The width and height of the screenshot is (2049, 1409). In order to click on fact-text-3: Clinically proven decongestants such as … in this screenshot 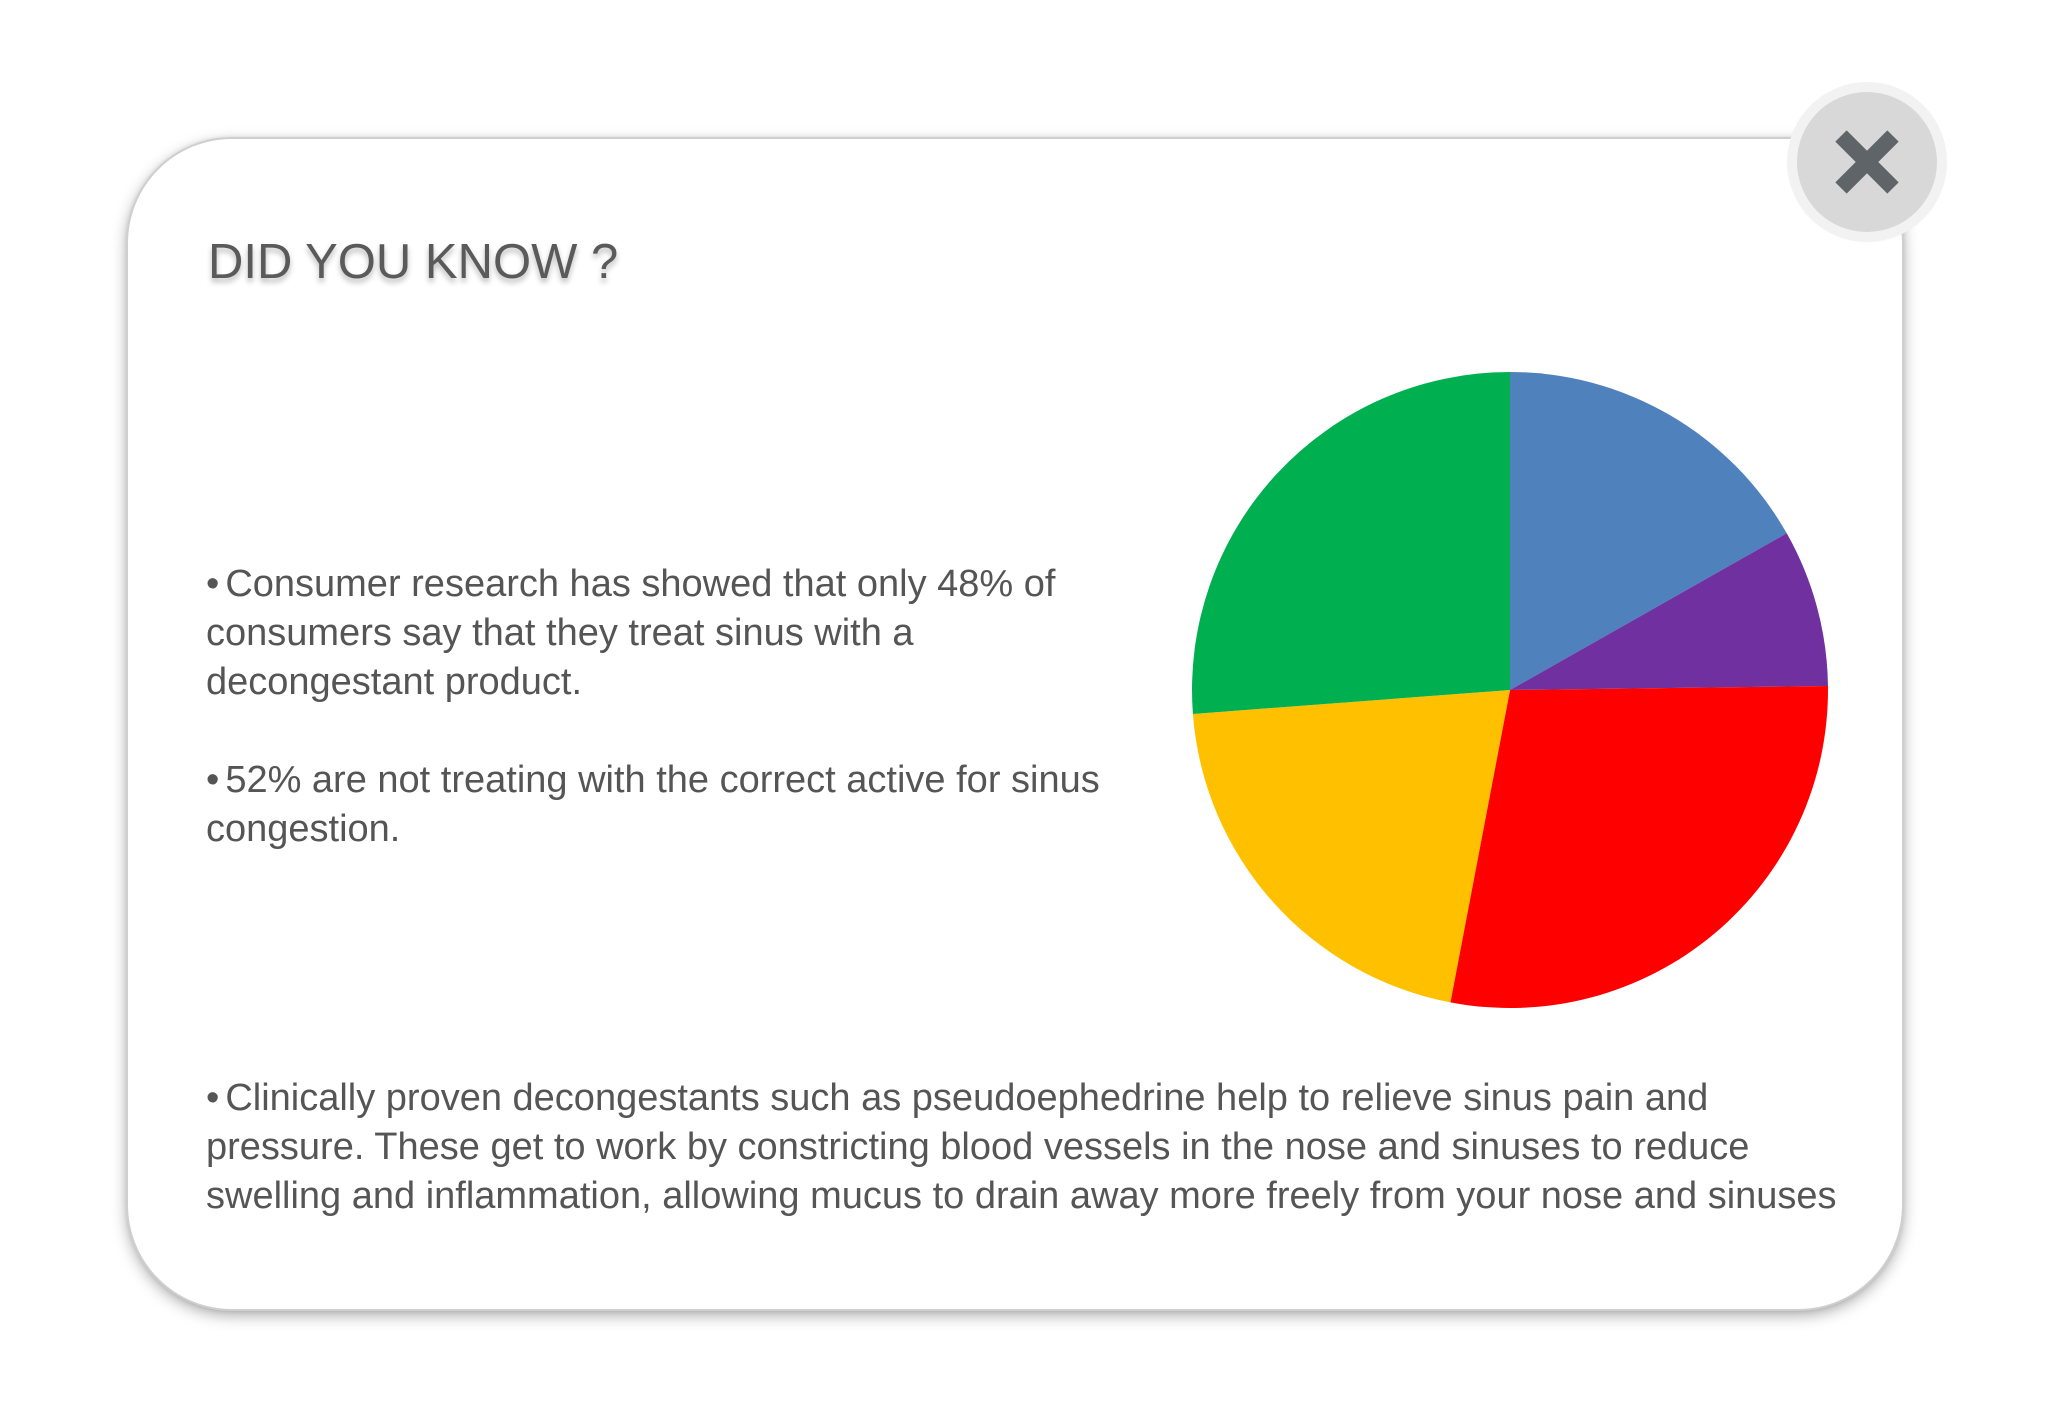, I will do `click(1021, 1147)`.